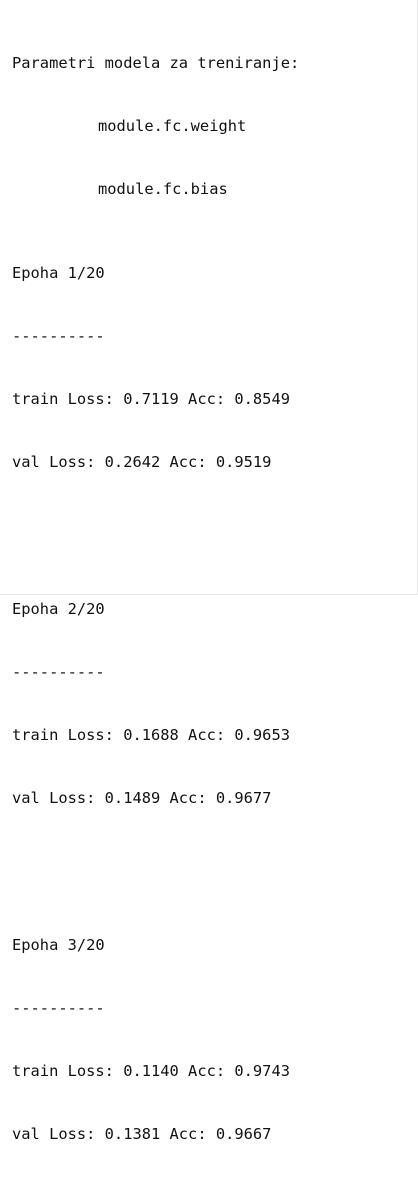 This screenshot has width=418, height=1190. What do you see at coordinates (151, 1071) in the screenshot?
I see `train-metrics: train Loss: 0.1140 Acc: 0.9743` at bounding box center [151, 1071].